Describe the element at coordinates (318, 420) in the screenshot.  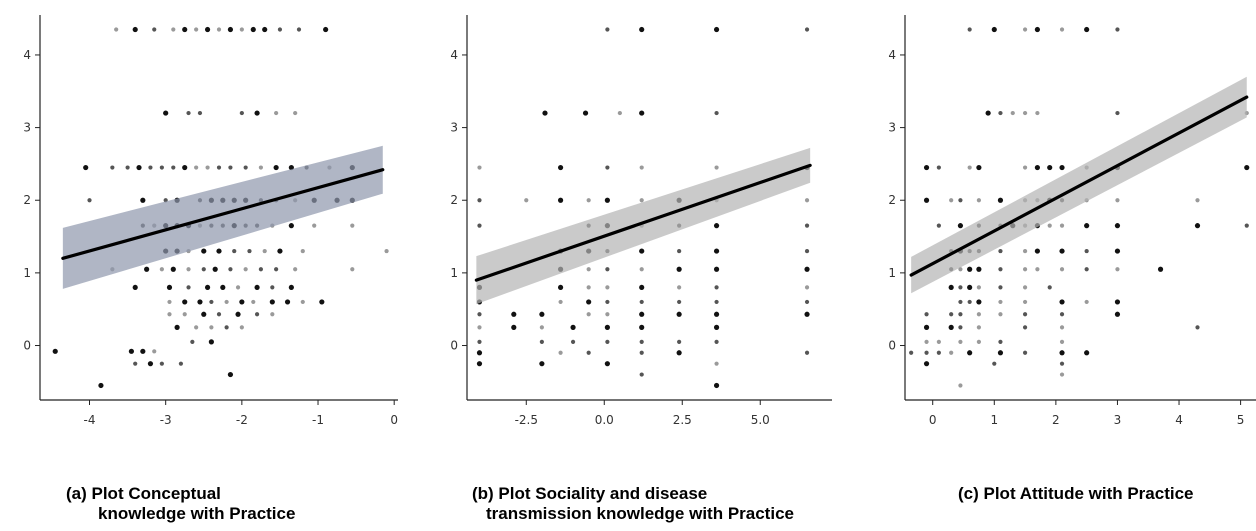
I see `x-tick-label-a-3: -1` at that location.